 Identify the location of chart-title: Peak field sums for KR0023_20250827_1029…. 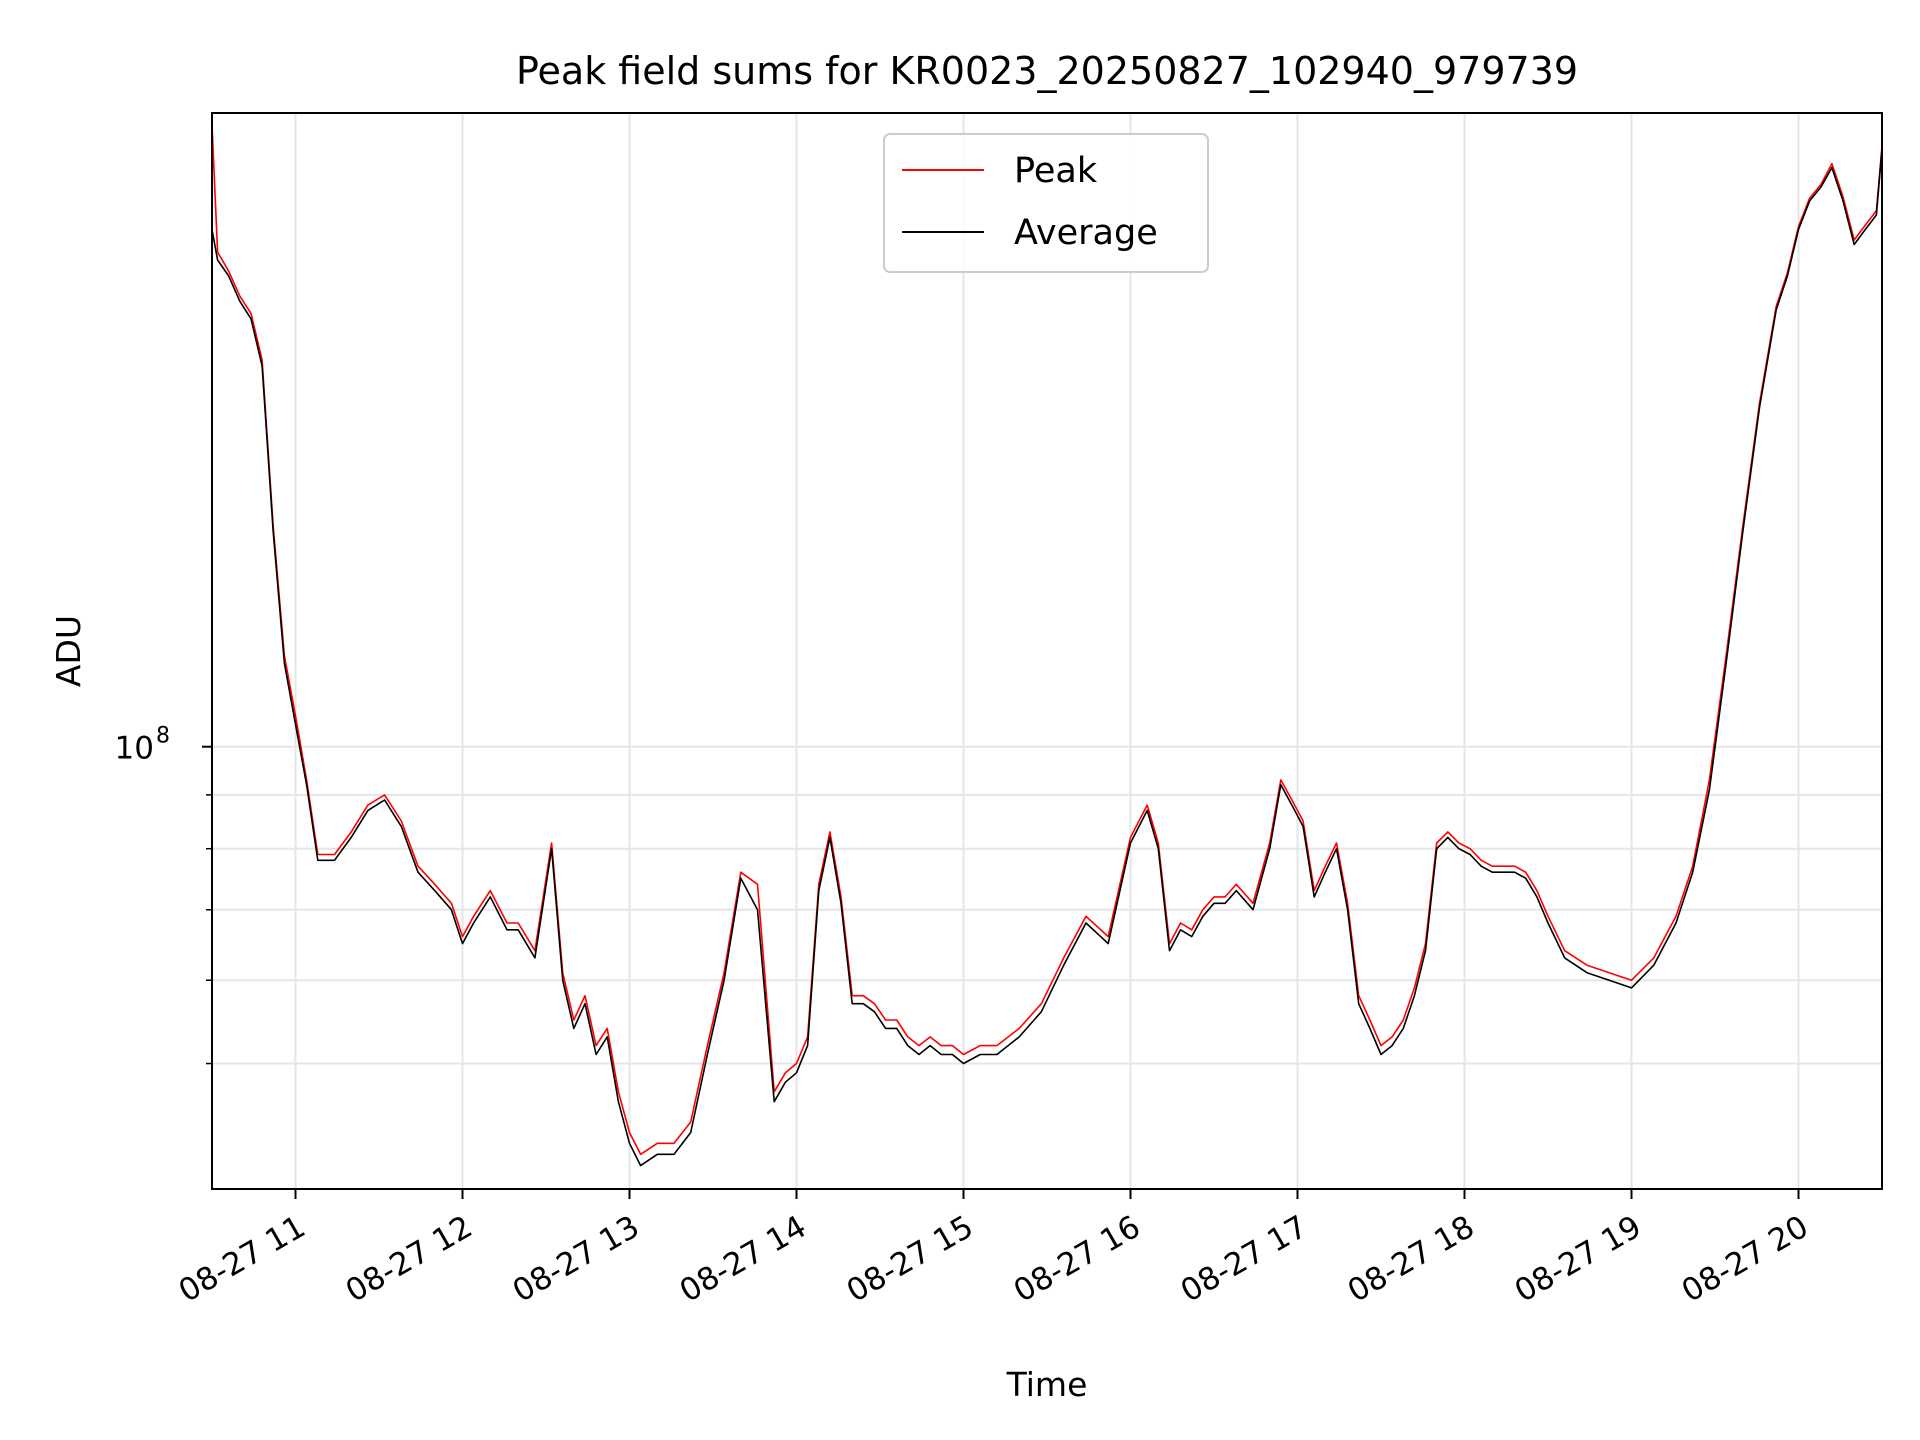
(1047, 71).